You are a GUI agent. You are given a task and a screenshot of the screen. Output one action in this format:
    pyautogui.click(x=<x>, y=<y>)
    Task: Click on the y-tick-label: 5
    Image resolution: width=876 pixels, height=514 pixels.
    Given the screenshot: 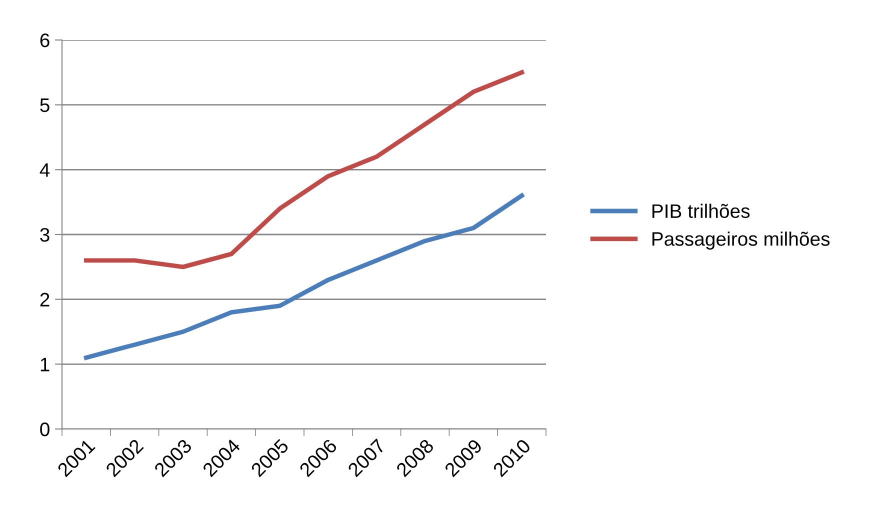 What is the action you would take?
    pyautogui.click(x=45, y=105)
    